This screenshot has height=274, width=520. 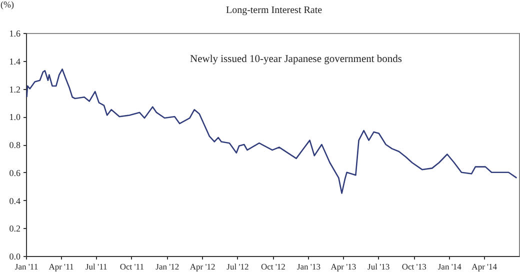 I want to click on y-tick-label: 1.6, so click(x=15, y=33).